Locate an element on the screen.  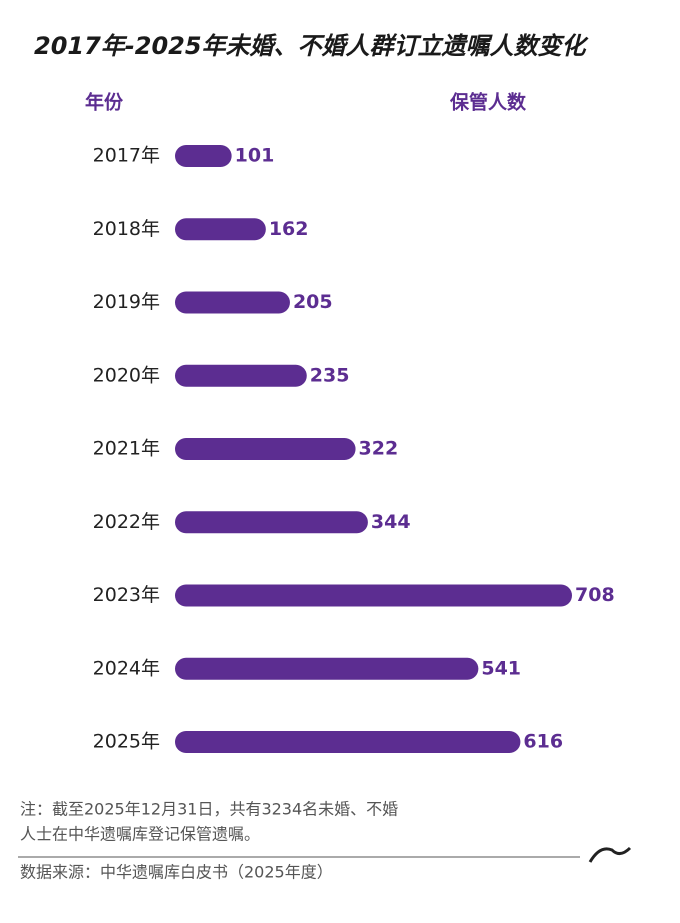
category-label: 2017年 is located at coordinates (126, 156).